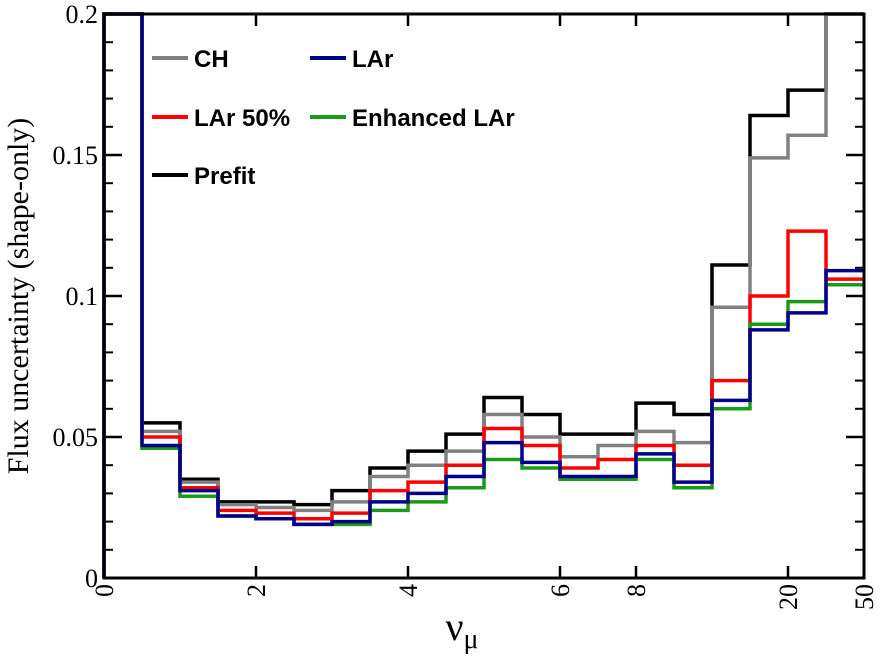 Image resolution: width=896 pixels, height=672 pixels. I want to click on y-tick-label: 0.1, so click(82, 296).